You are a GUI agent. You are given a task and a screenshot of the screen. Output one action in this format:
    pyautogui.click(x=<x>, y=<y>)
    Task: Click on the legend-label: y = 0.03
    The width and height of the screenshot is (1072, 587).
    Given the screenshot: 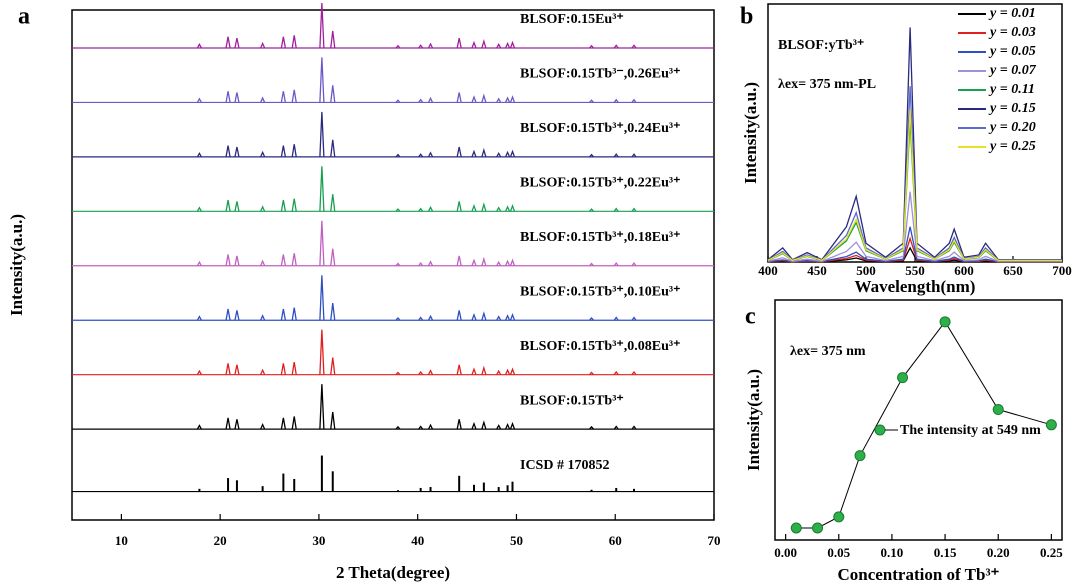 What is the action you would take?
    pyautogui.click(x=1012, y=32)
    